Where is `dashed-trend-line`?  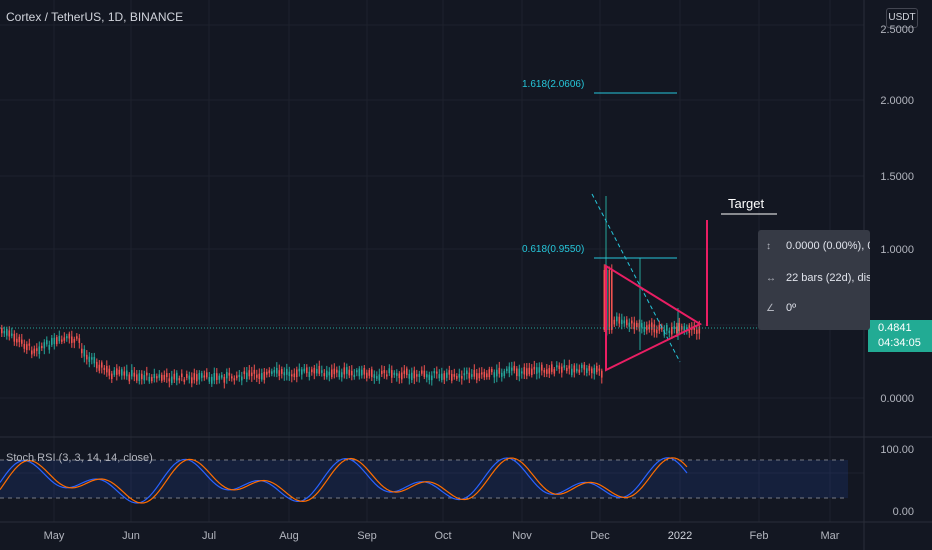
dashed-trend-line is located at coordinates (636, 278).